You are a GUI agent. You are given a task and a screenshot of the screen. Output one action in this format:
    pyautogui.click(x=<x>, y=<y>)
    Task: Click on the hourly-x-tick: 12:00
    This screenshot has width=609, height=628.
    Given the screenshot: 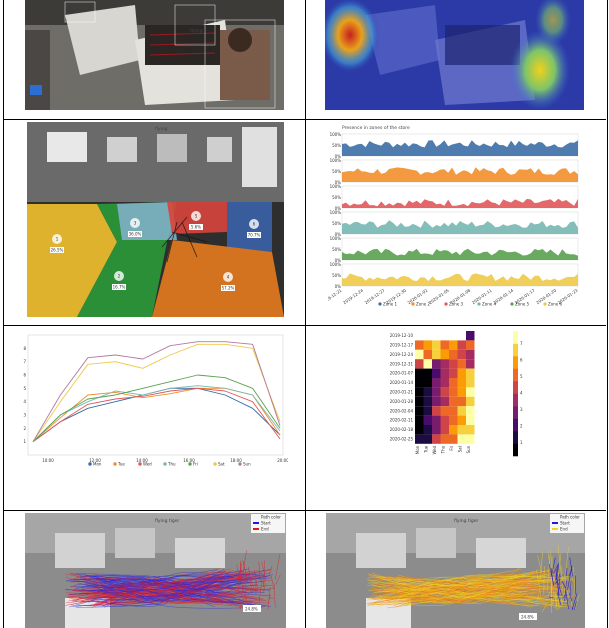 What is the action you would take?
    pyautogui.click(x=95, y=460)
    